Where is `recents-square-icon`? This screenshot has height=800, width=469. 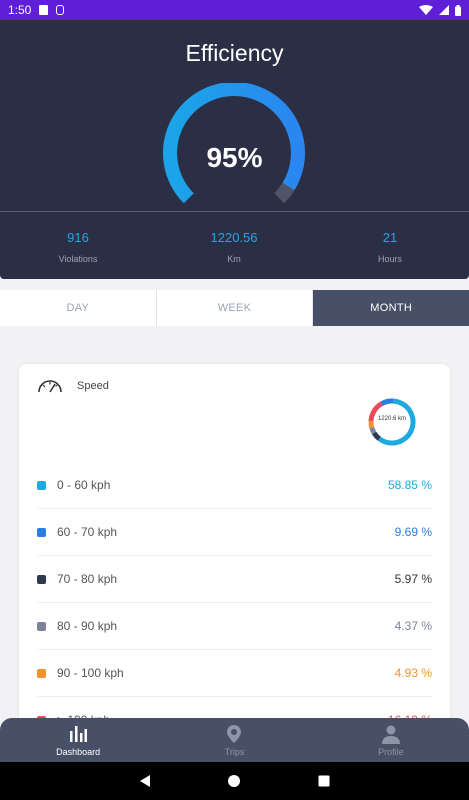
recents-square-icon is located at coordinates (324, 781).